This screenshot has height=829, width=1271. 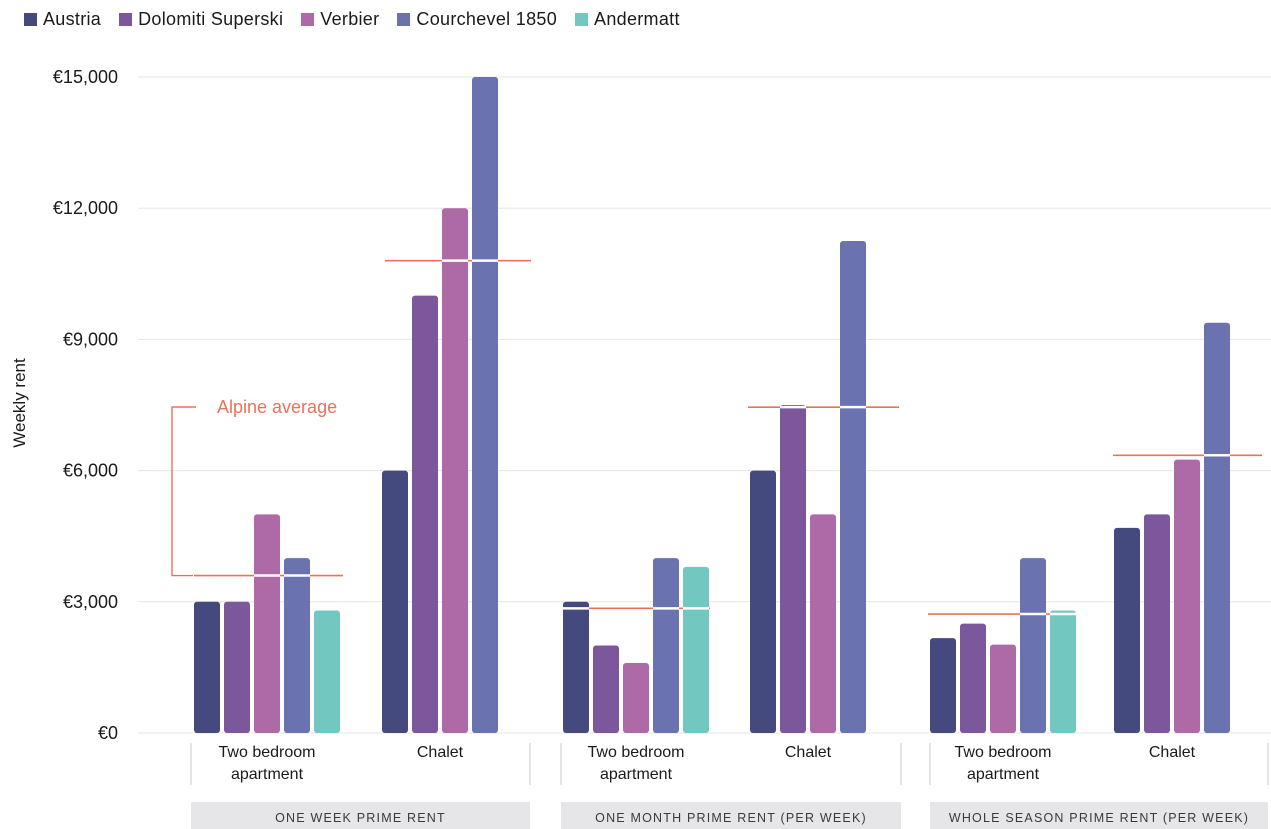 I want to click on legend-swatch-andermatt, so click(x=582, y=19).